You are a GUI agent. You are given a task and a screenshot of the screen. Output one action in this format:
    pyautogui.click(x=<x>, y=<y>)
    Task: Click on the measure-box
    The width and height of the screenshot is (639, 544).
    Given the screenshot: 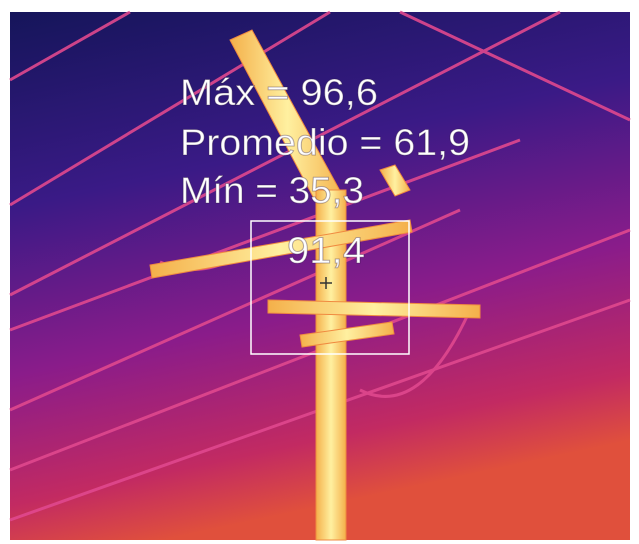 What is the action you would take?
    pyautogui.click(x=330, y=287)
    